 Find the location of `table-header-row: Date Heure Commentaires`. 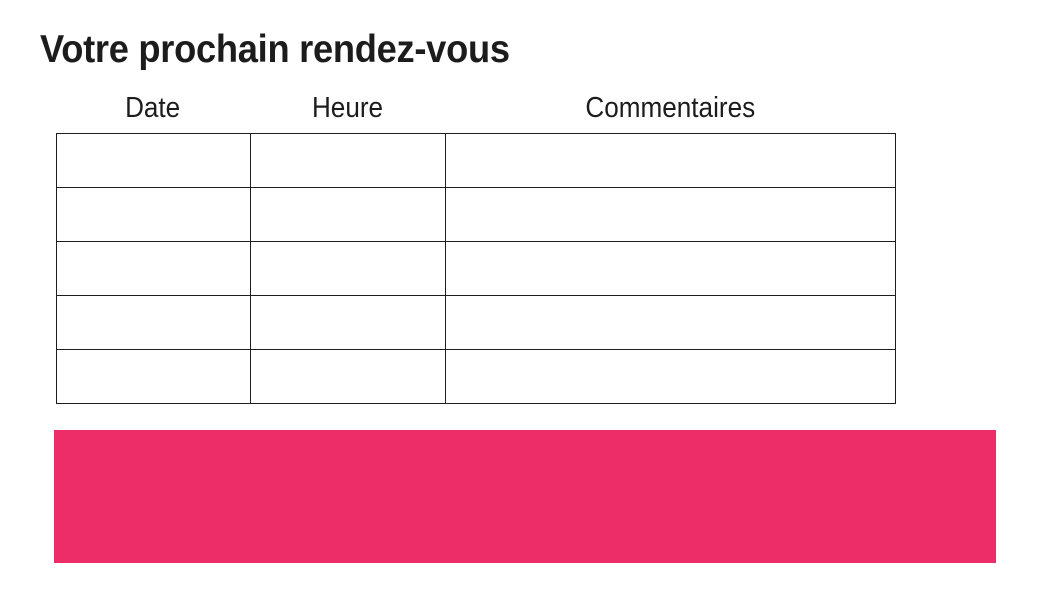

table-header-row: Date Heure Commentaires is located at coordinates (476, 108).